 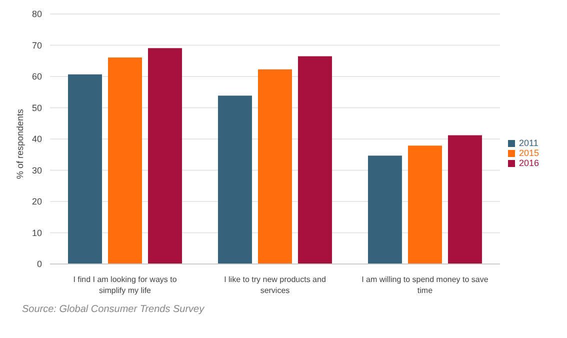 What do you see at coordinates (37, 201) in the screenshot?
I see `y-tick-label: 20` at bounding box center [37, 201].